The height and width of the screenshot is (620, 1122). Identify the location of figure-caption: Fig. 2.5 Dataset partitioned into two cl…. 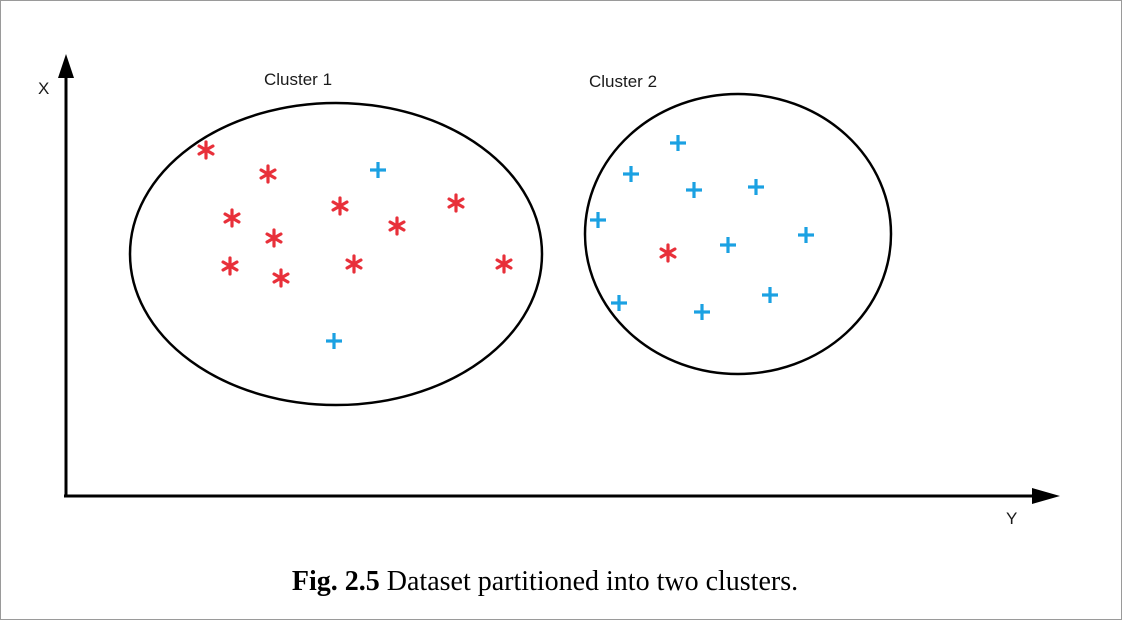
(545, 582).